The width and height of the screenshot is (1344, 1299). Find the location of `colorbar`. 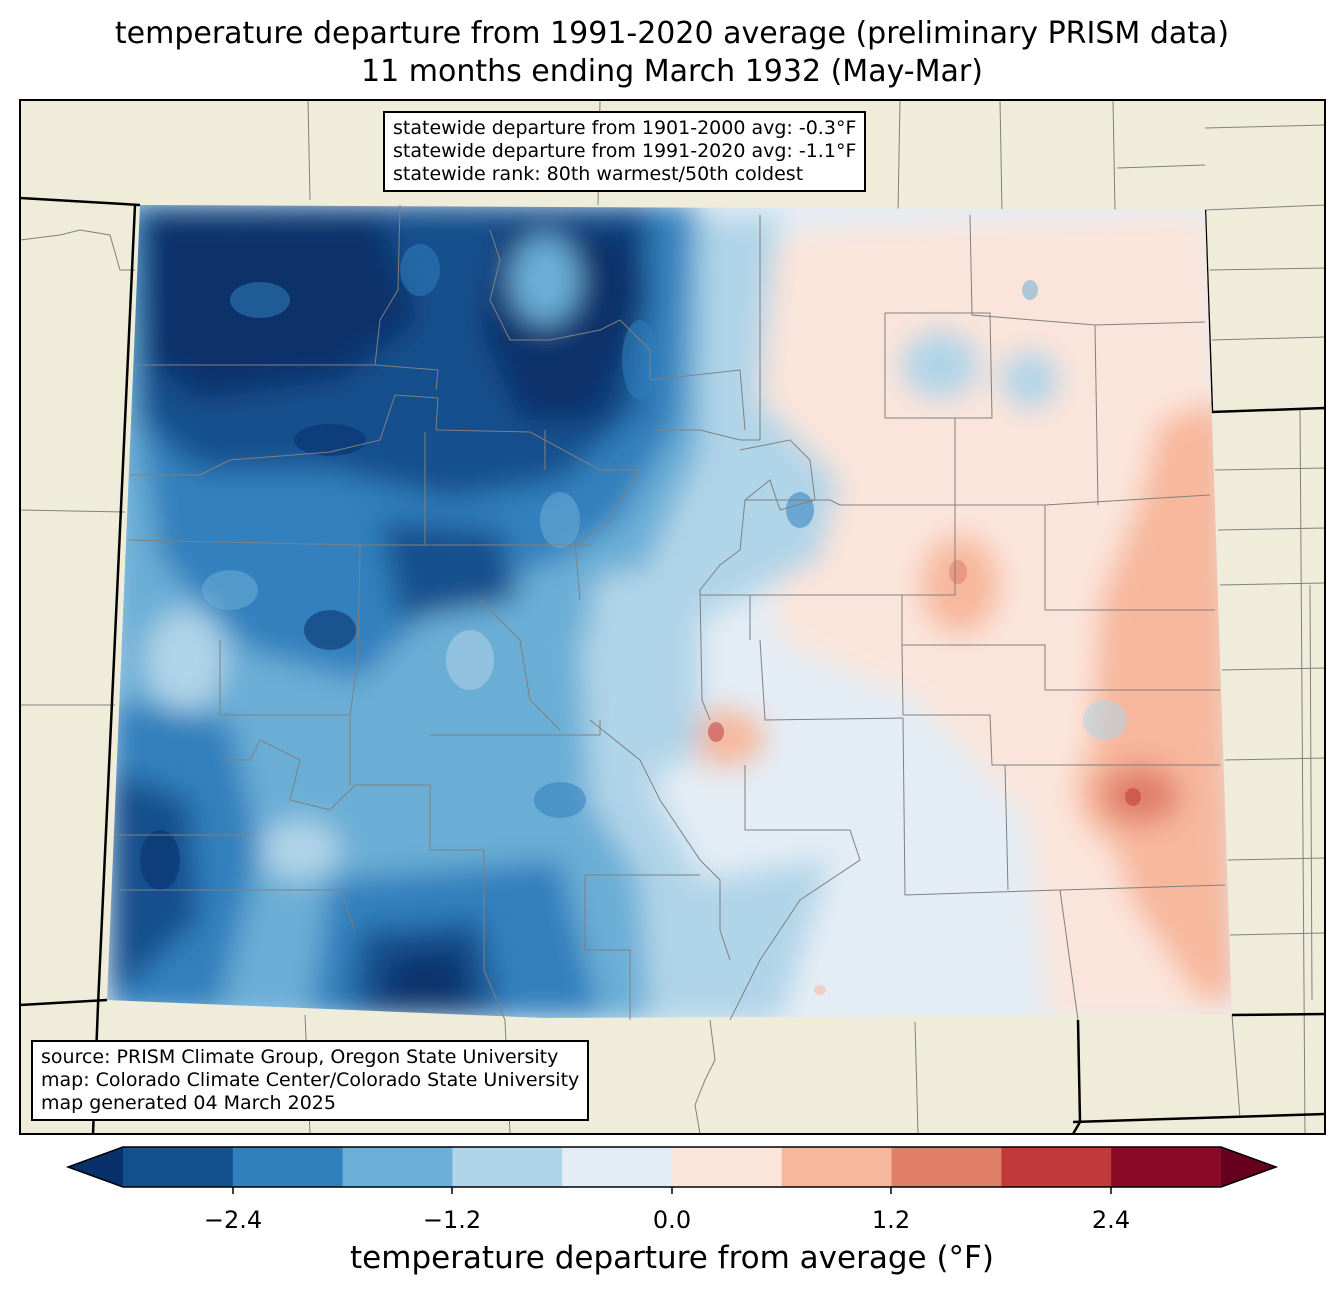

colorbar is located at coordinates (672, 1167).